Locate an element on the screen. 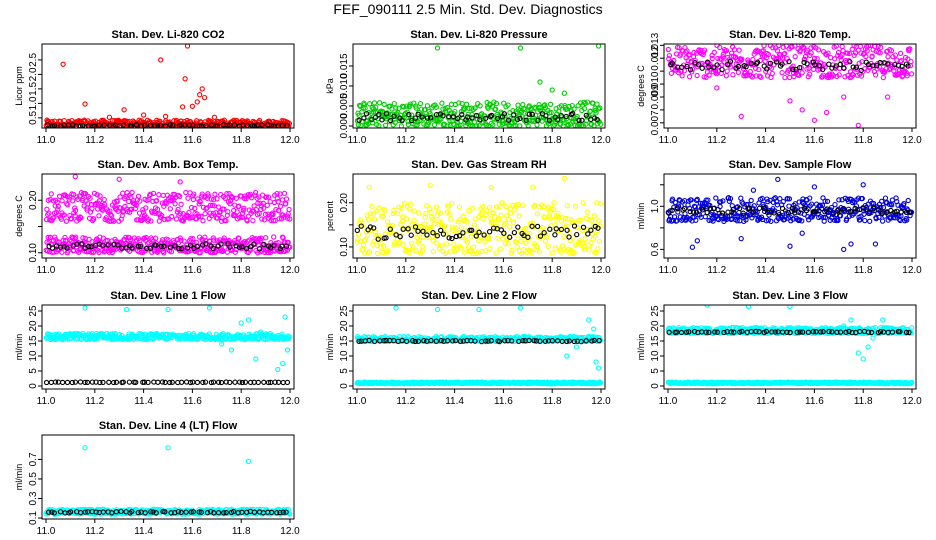 The image size is (936, 540). x-tick-label: 11.2 is located at coordinates (94, 401).